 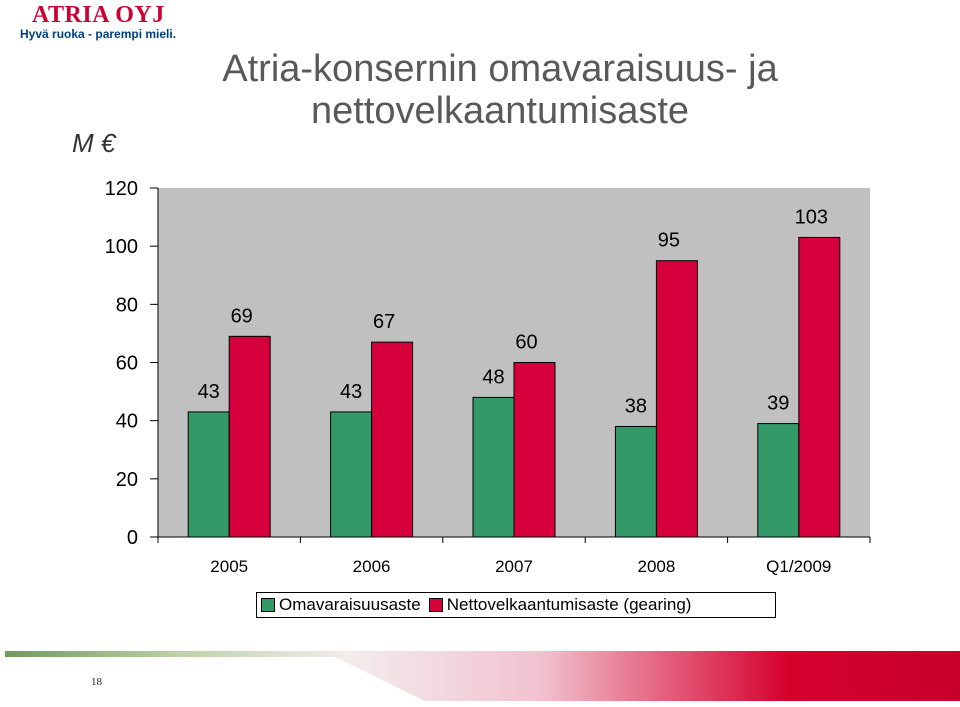 What do you see at coordinates (493, 377) in the screenshot?
I see `data-label-series-1: 48` at bounding box center [493, 377].